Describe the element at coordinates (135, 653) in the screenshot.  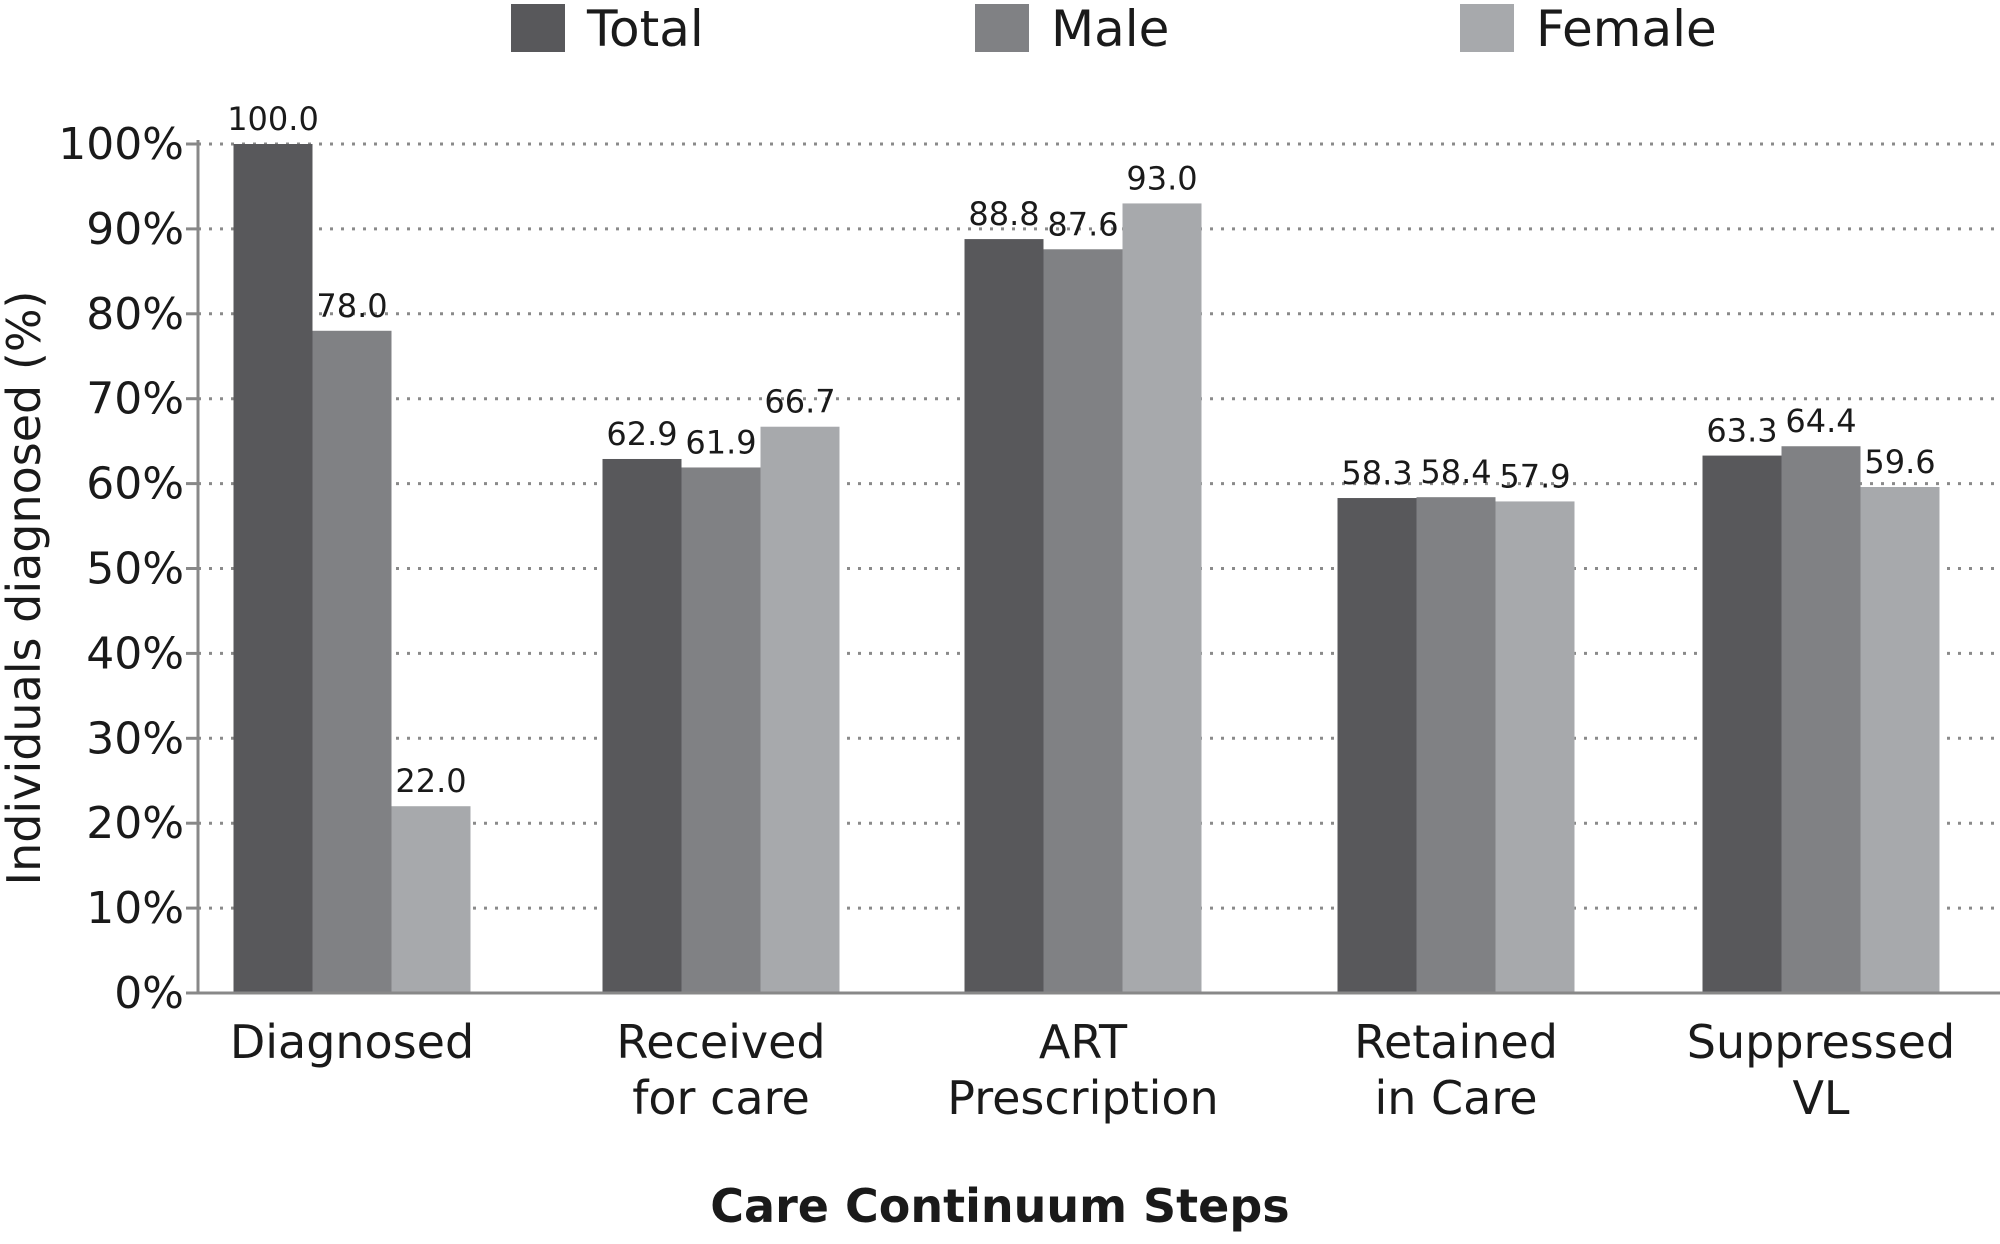
I see `y-tick-label: 40%` at that location.